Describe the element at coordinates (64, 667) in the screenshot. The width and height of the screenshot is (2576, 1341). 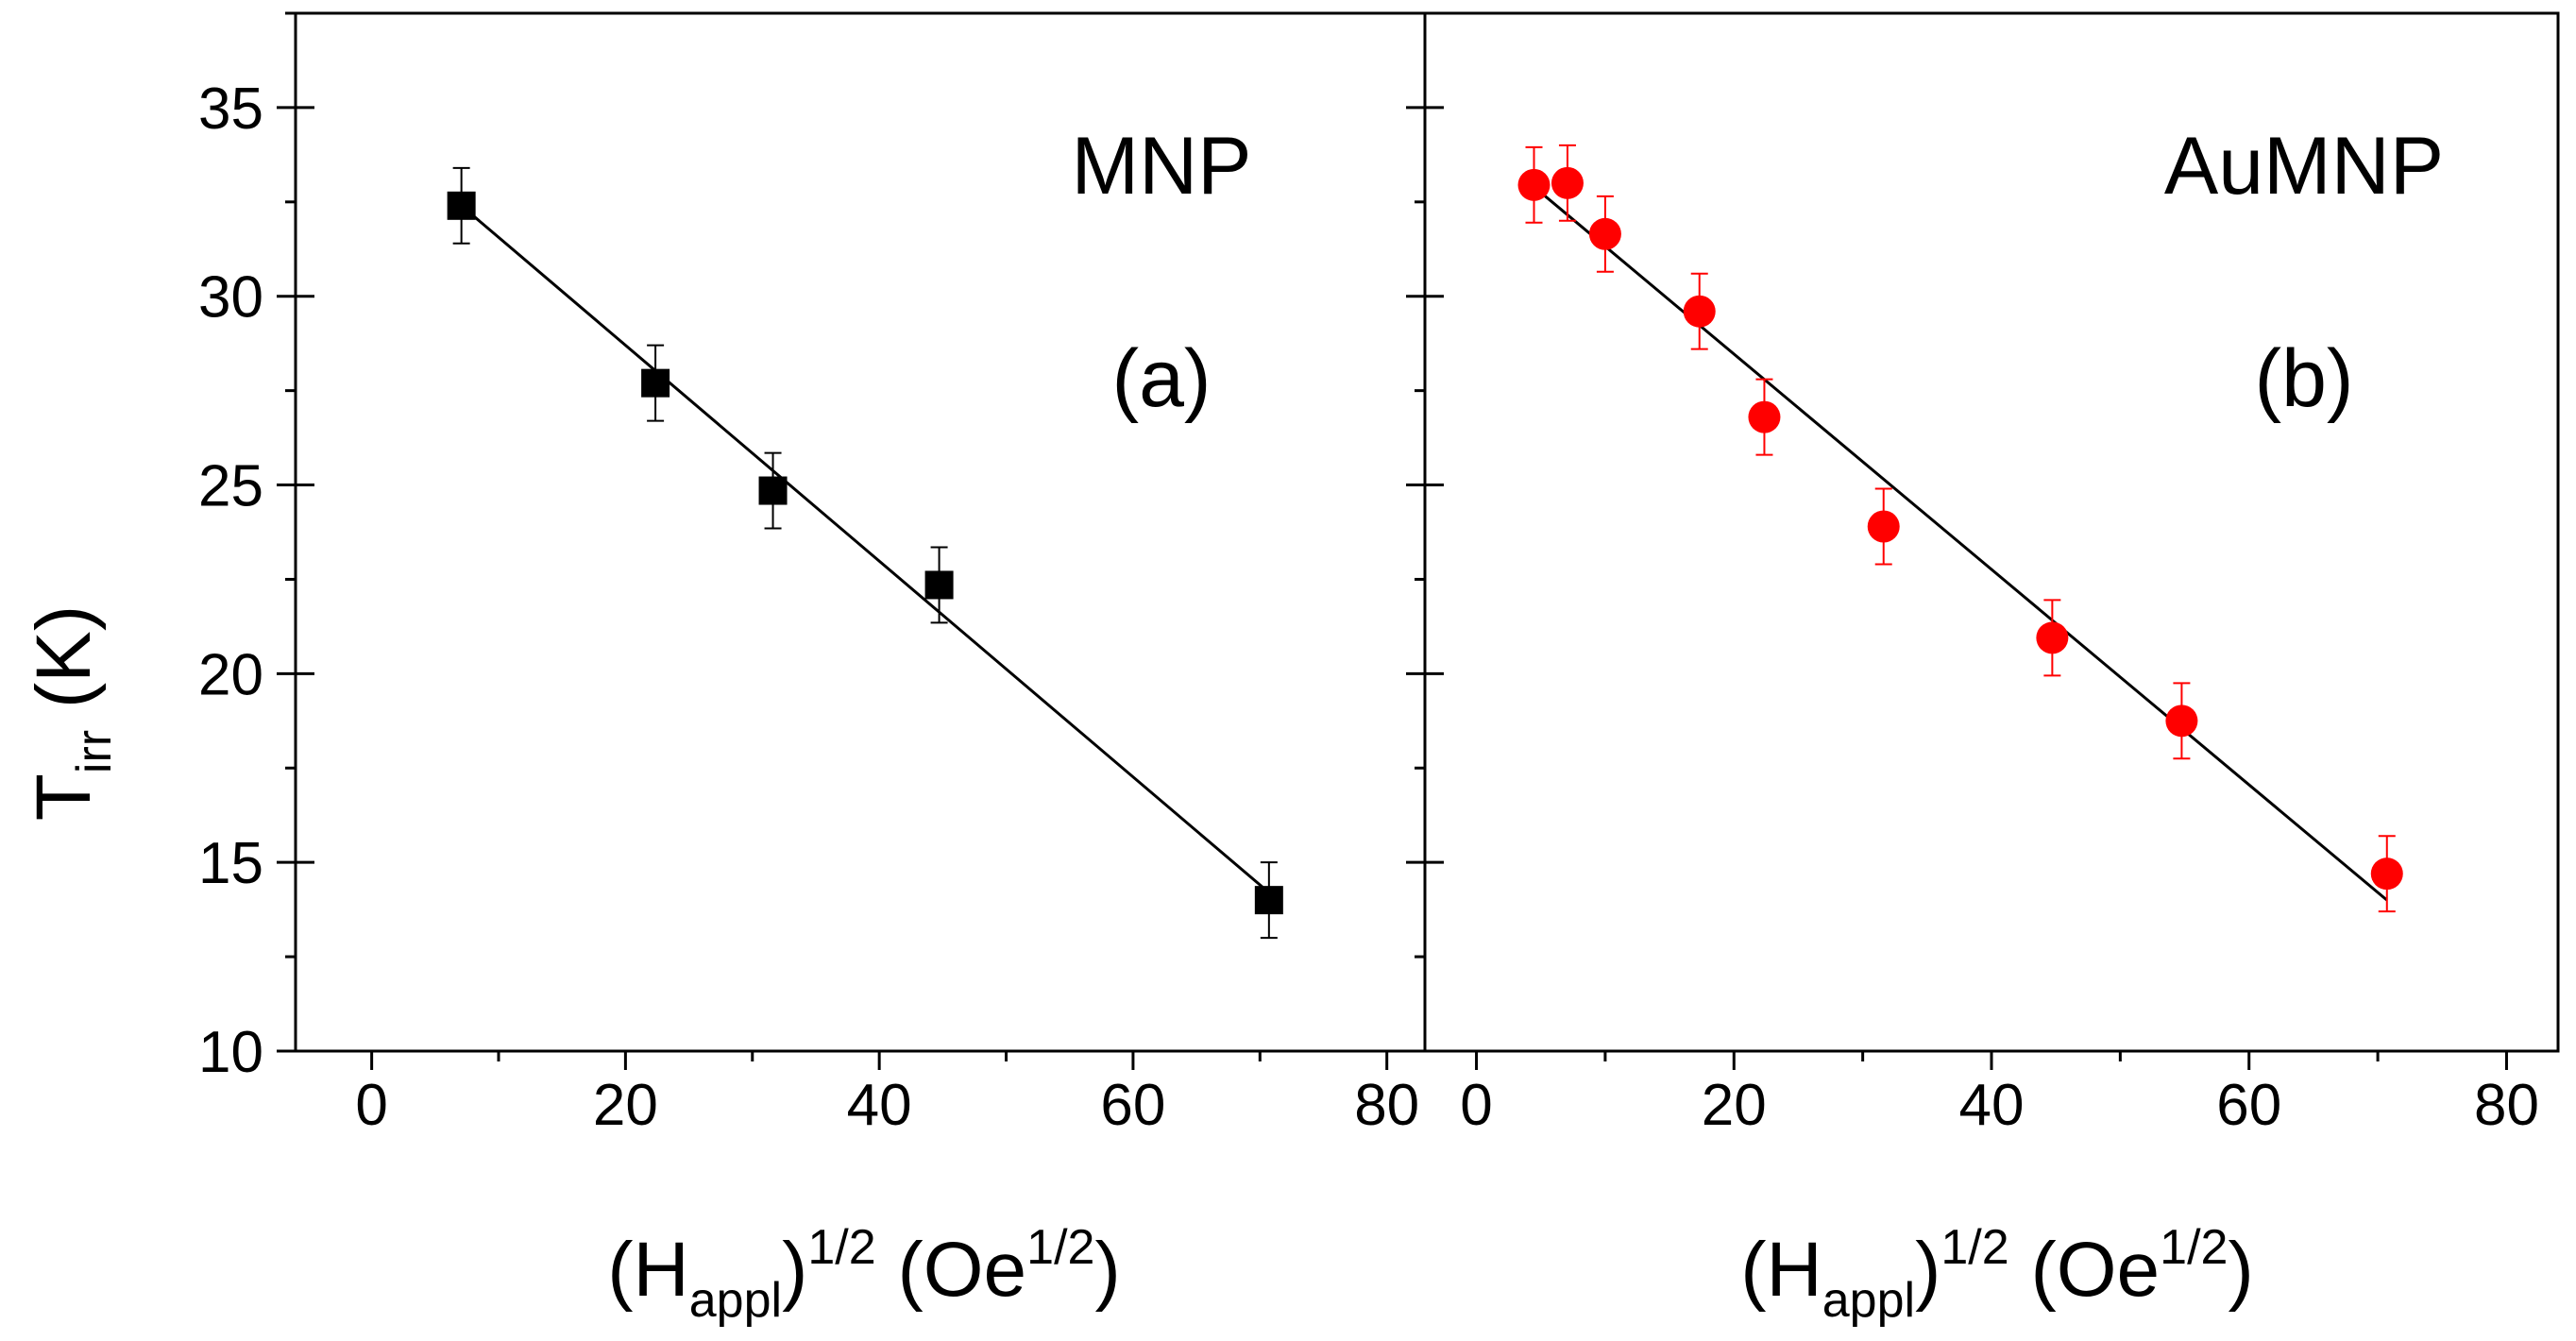
I see `y-axis-title-unit: (K)` at that location.